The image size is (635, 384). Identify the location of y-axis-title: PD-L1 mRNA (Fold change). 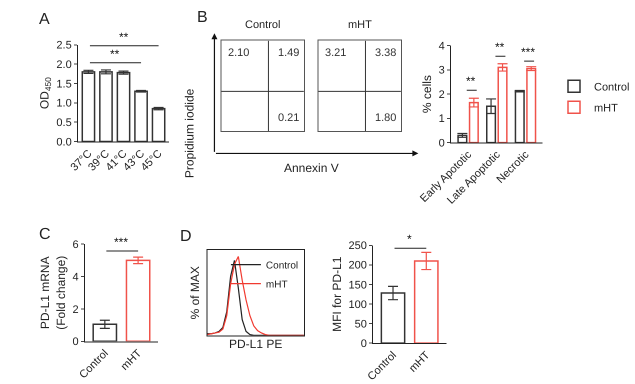
(53, 293).